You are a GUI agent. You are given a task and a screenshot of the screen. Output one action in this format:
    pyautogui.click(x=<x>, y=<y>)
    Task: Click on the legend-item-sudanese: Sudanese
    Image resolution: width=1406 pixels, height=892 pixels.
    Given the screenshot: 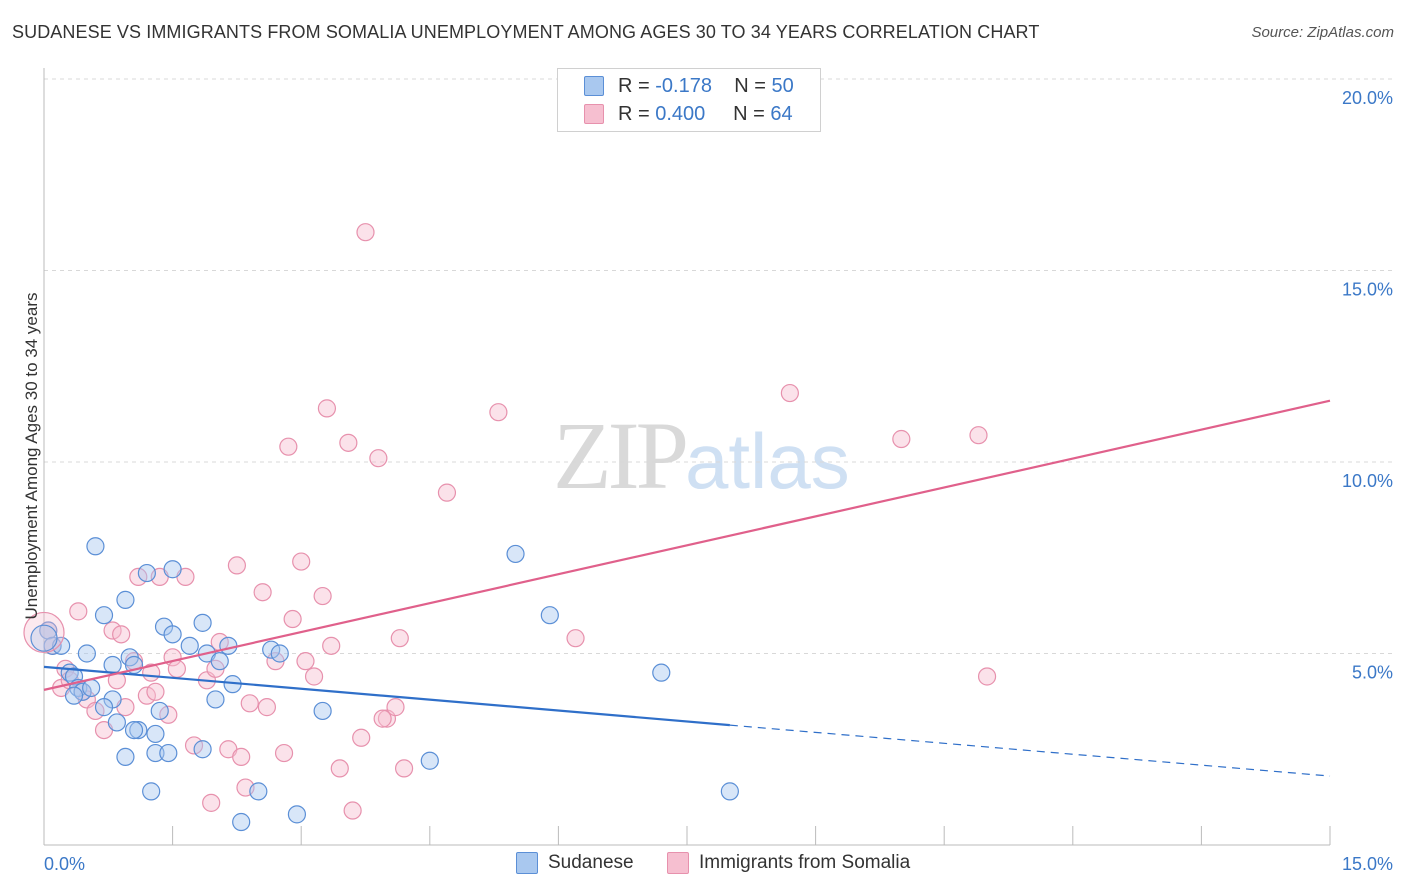 What is the action you would take?
    pyautogui.click(x=575, y=863)
    